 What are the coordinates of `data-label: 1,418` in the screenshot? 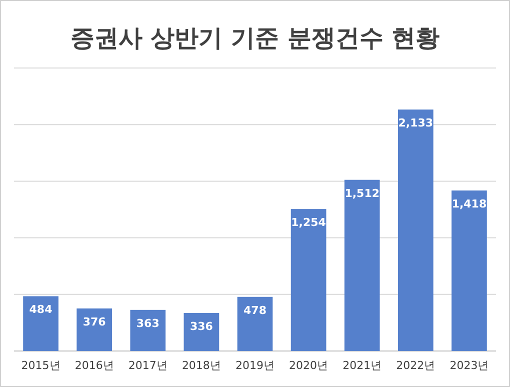 It's located at (469, 203).